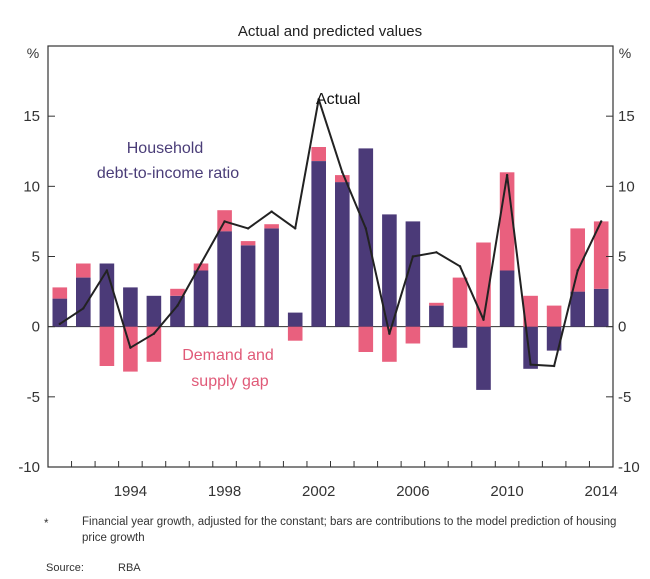 This screenshot has height=579, width=650. Describe the element at coordinates (271, 277) in the screenshot. I see `bar-household-2000` at that location.